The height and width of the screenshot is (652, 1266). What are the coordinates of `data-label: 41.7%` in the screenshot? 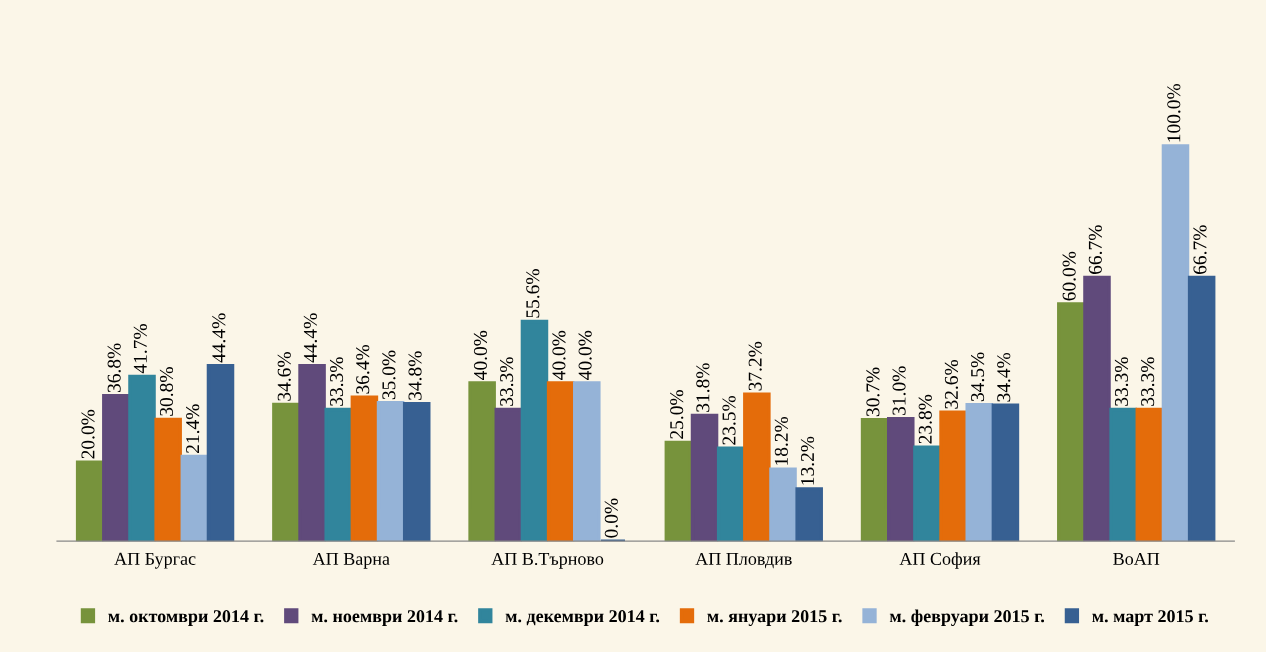 It's located at (140, 349).